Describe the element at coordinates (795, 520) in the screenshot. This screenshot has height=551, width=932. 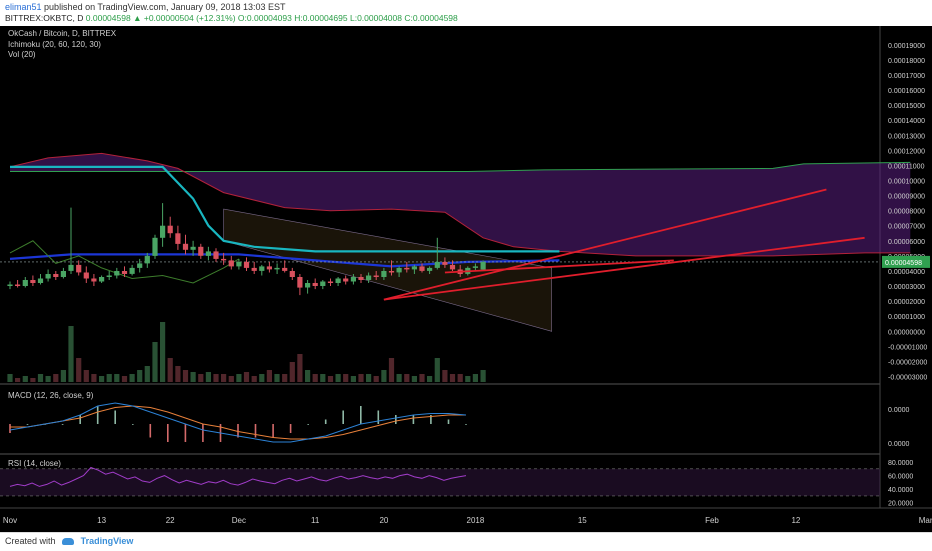
I see `time-tick-label: 12` at that location.